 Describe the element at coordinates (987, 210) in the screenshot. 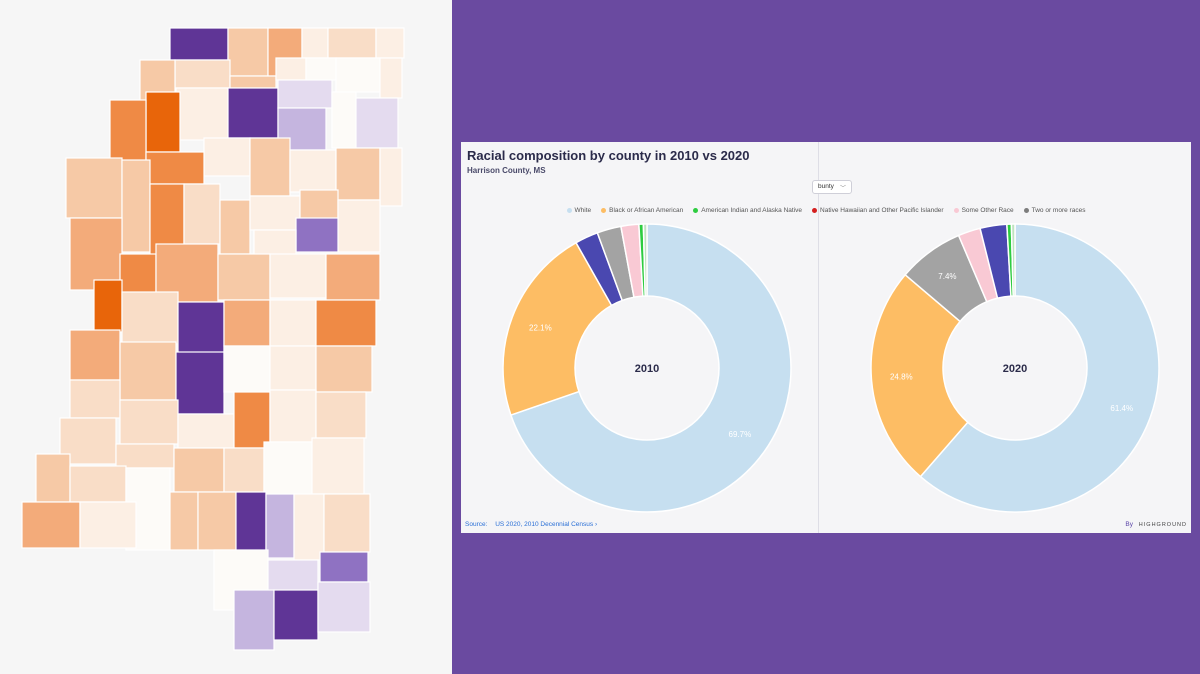

I see `legend-label: Some Other Race` at that location.